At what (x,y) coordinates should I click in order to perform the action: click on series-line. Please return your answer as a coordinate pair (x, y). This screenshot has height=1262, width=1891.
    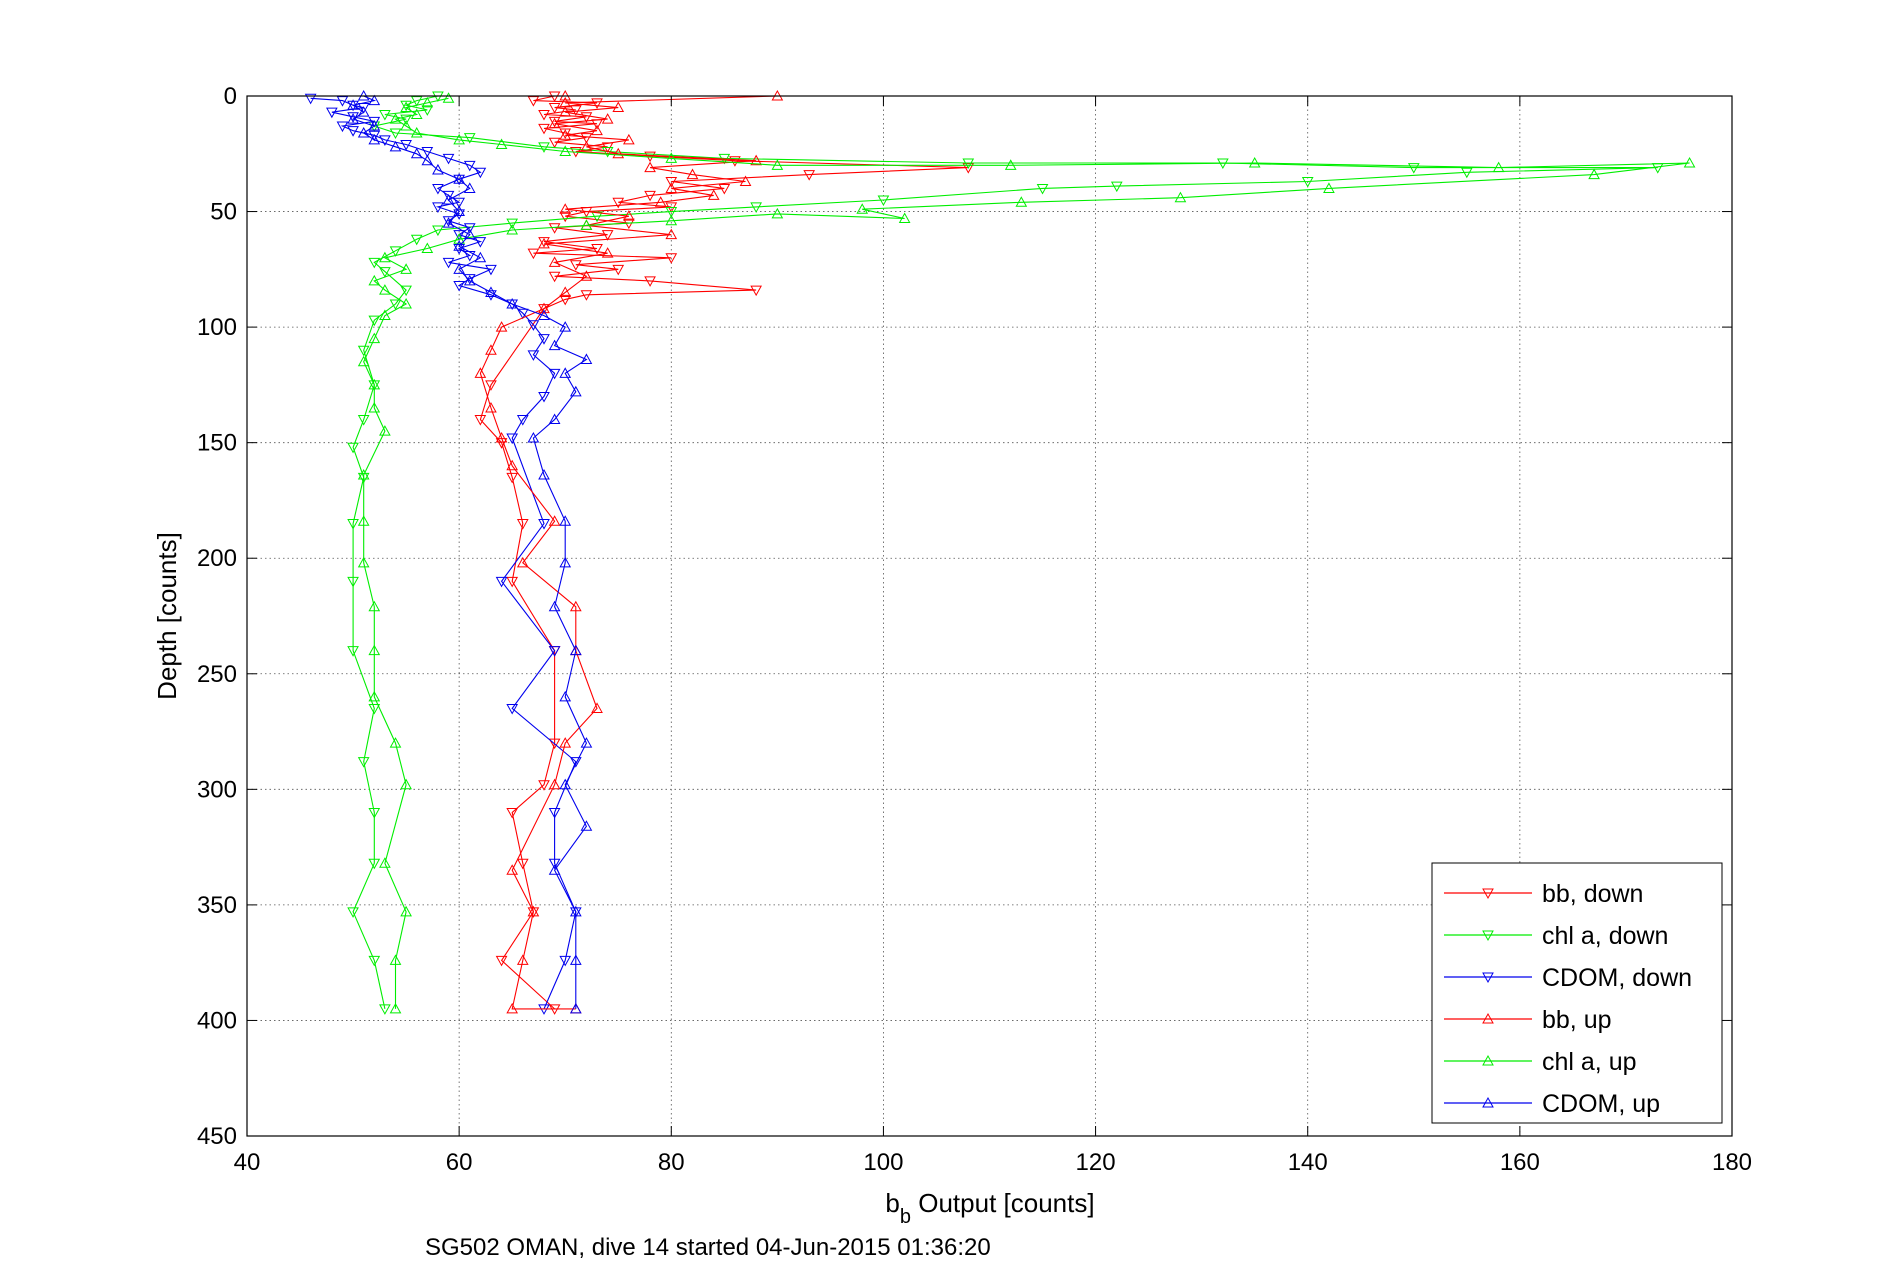
    Looking at the image, I should click on (469, 552).